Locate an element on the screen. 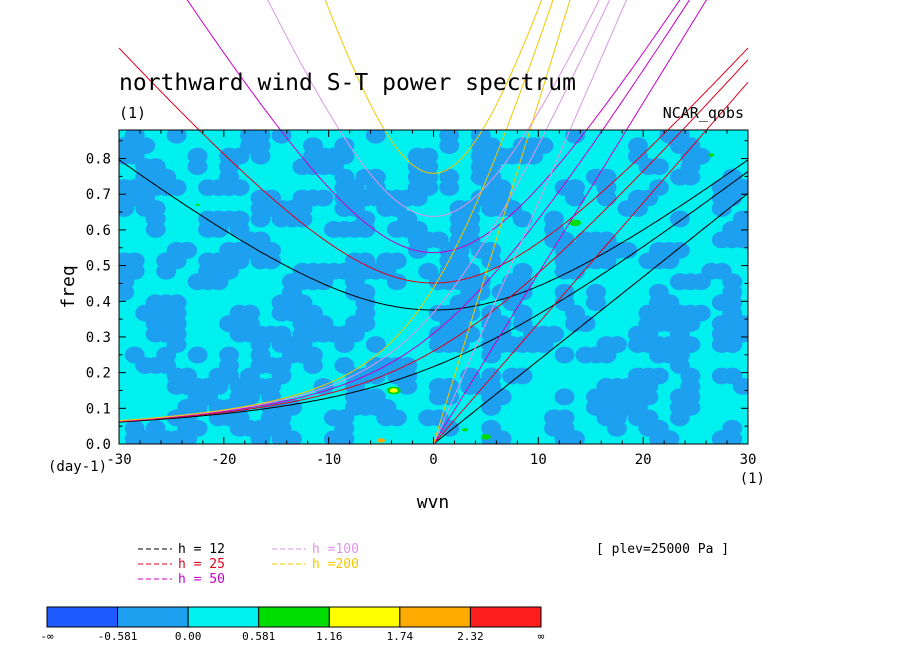 This screenshot has width=904, height=654. y-tick-label: 0.7 is located at coordinates (98, 195).